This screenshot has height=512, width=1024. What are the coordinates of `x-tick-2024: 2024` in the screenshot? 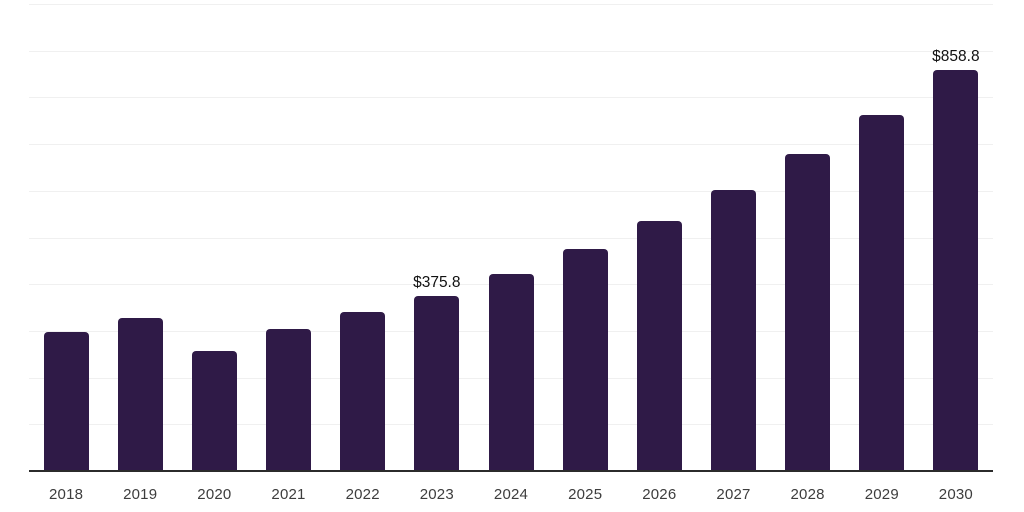 It's located at (511, 494).